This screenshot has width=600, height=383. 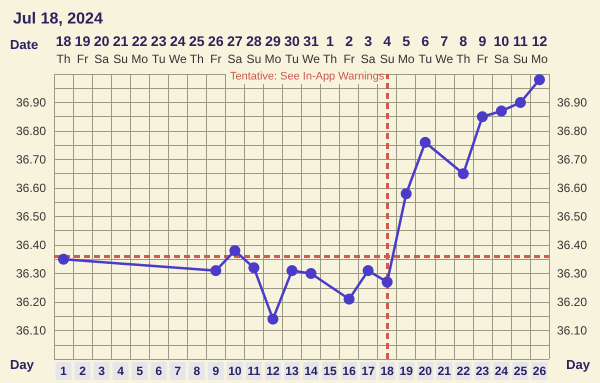 I want to click on x-tick-label: 11 Su, so click(x=520, y=49).